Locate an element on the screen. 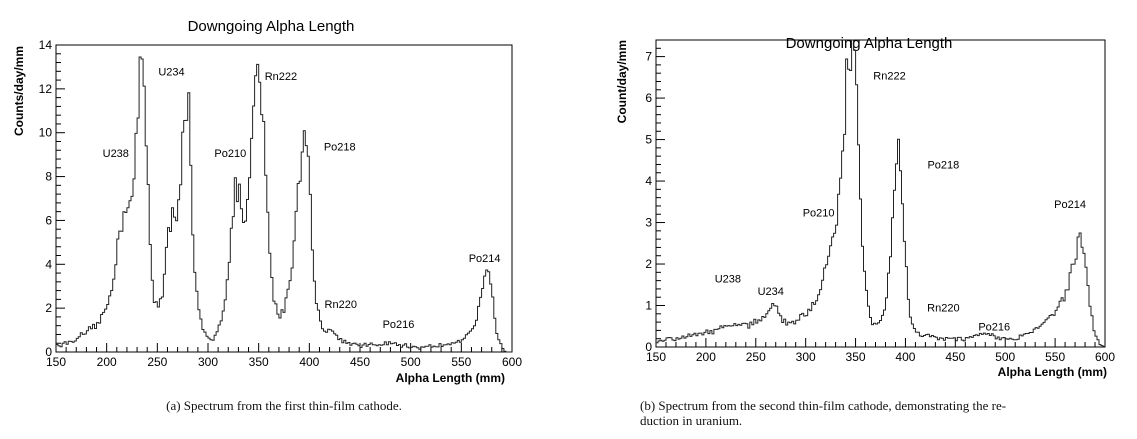 This screenshot has width=1137, height=439. chart-a-xtick-label: 300 is located at coordinates (208, 362).